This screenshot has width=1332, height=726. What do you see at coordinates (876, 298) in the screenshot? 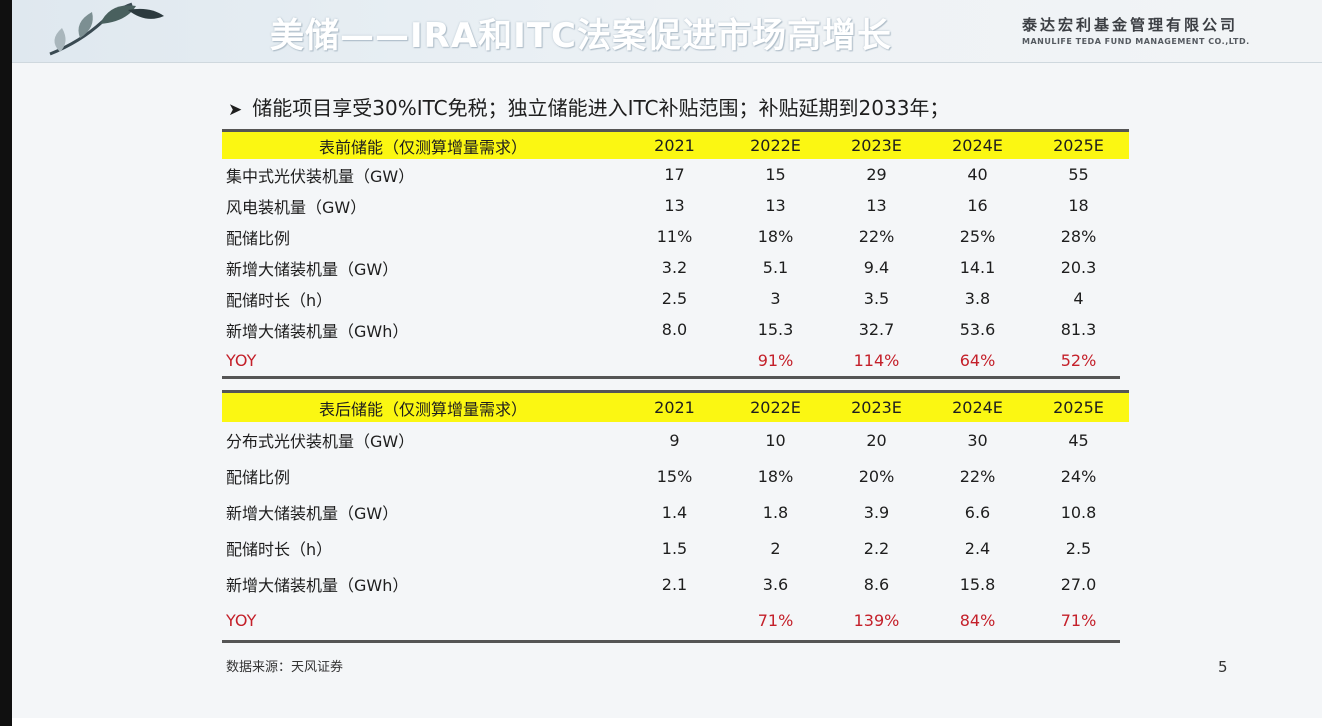
I see `table-cell: 3.5` at bounding box center [876, 298].